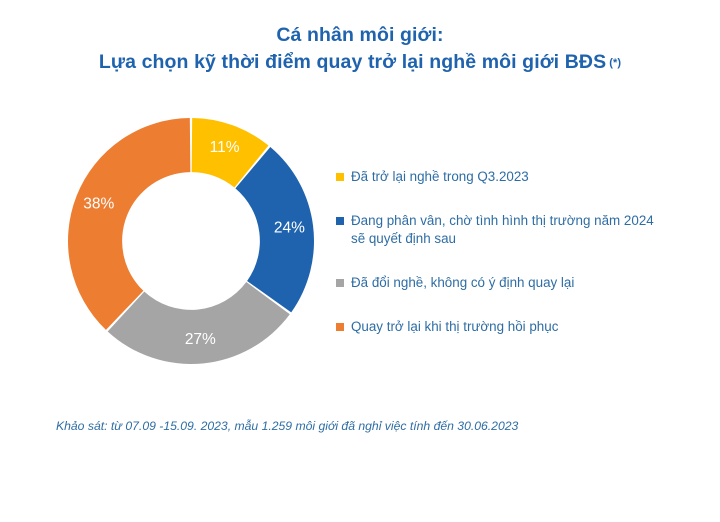 The height and width of the screenshot is (522, 720). Describe the element at coordinates (440, 176) in the screenshot. I see `legend-item-label: Đã trở lại nghề trong Q3.2023` at that location.